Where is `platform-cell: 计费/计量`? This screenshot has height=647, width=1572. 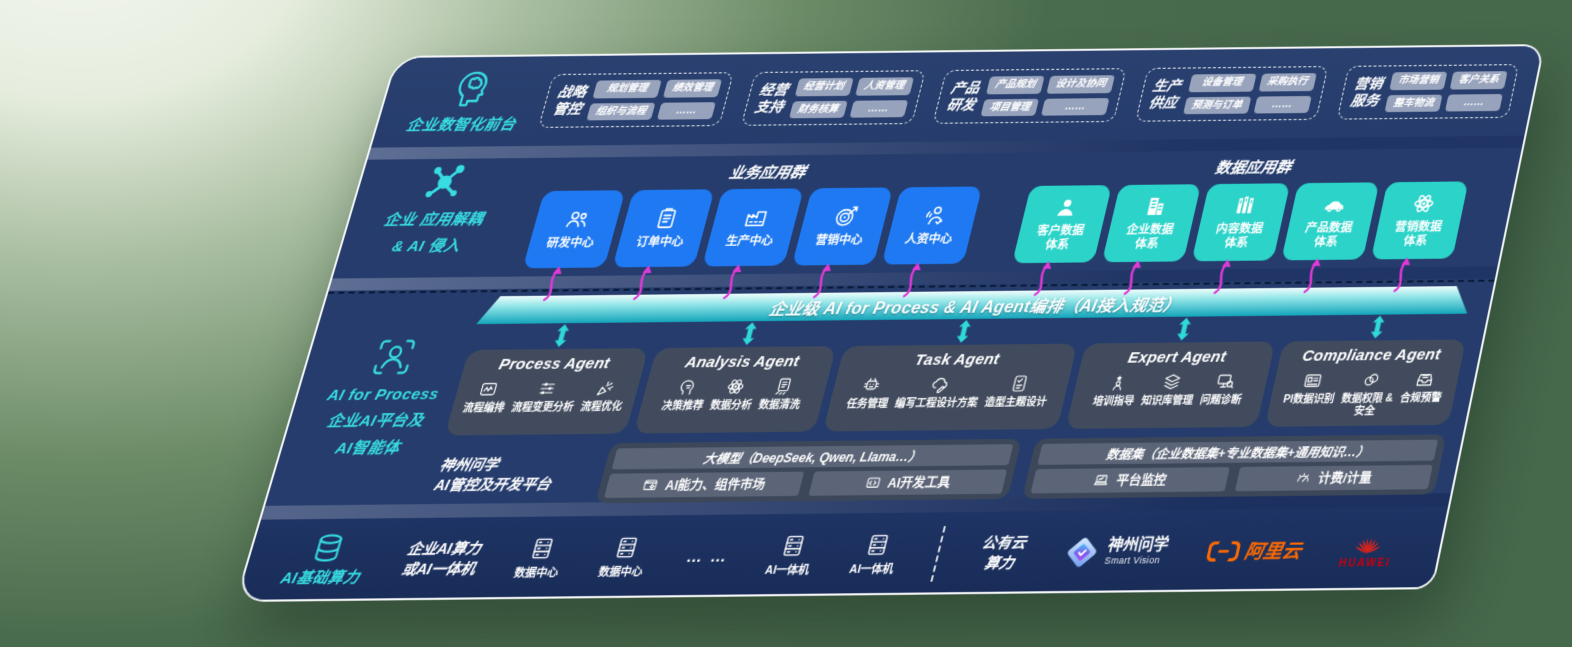 platform-cell: 计费/计量 is located at coordinates (1333, 478).